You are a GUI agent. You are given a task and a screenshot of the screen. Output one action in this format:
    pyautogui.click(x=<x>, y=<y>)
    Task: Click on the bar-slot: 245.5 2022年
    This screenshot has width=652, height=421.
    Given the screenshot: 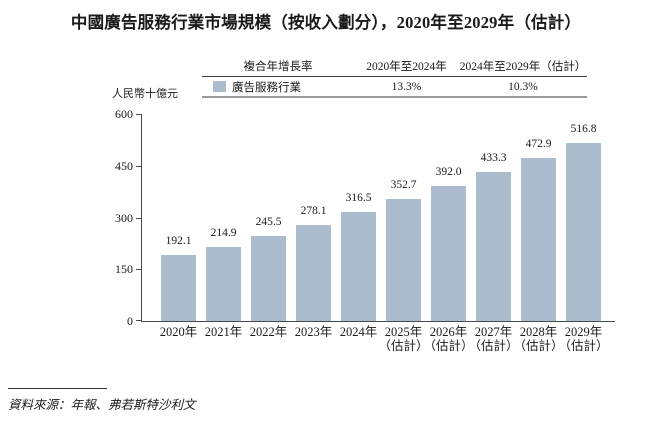 What is the action you would take?
    pyautogui.click(x=269, y=226)
    